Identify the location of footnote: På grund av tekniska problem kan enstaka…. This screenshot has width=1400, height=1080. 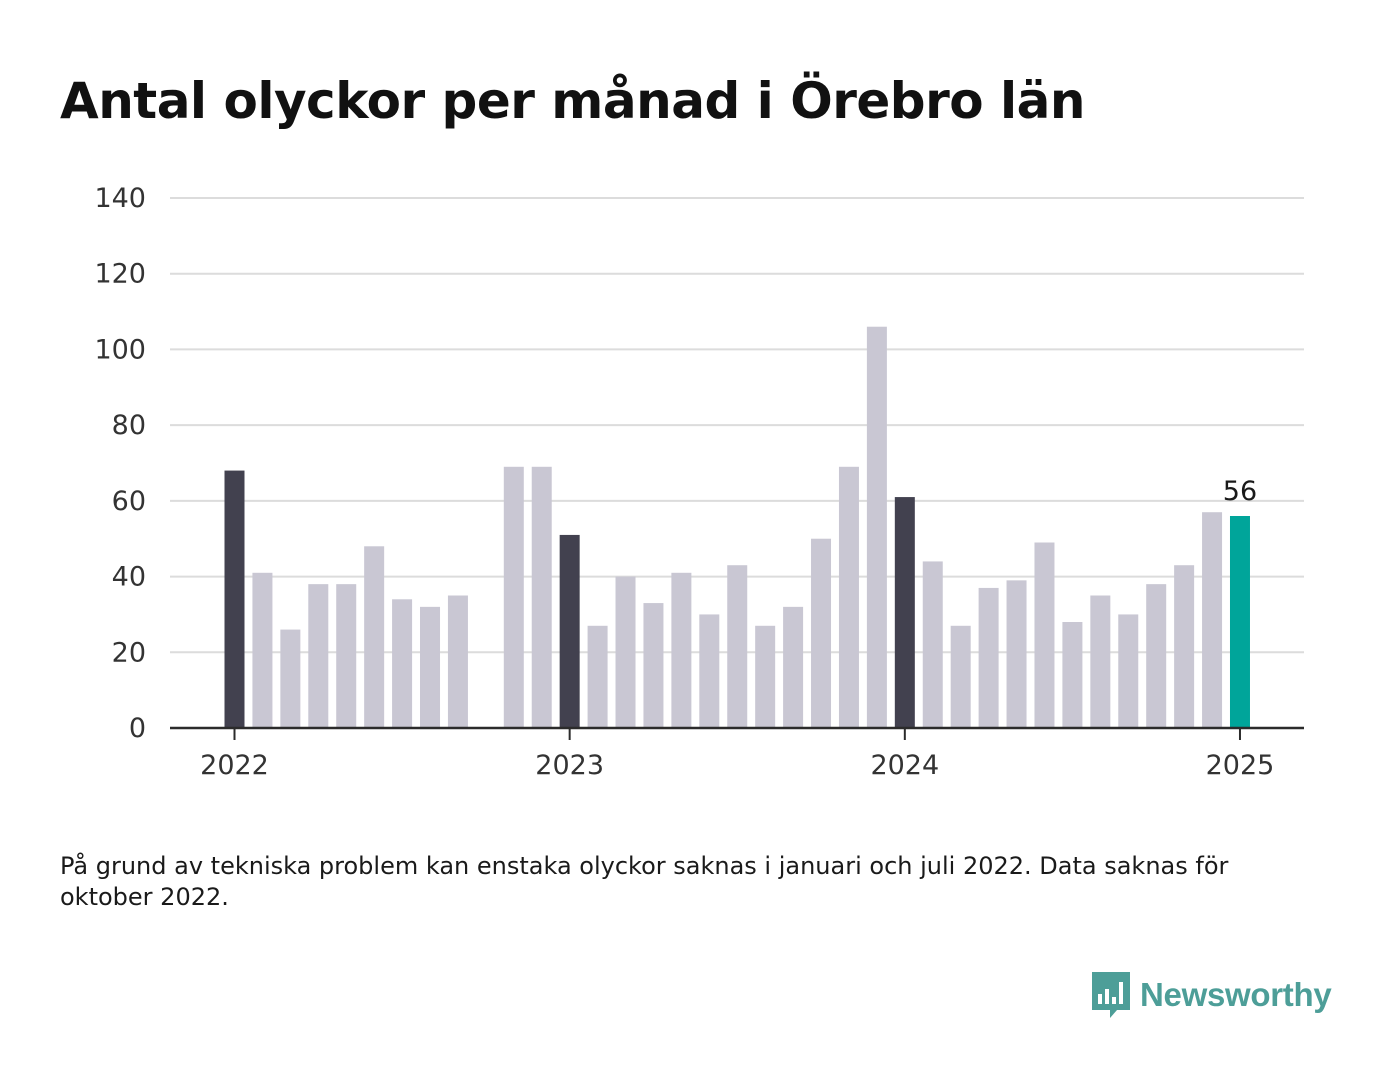
(644, 881).